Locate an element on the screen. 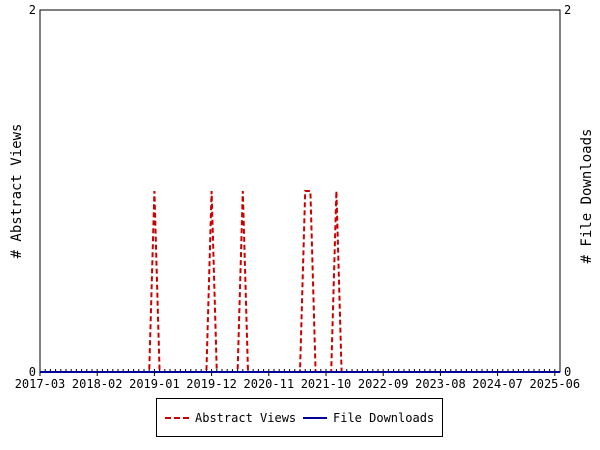 The image size is (600, 450). x-tick-label: 2024-07 is located at coordinates (497, 384).